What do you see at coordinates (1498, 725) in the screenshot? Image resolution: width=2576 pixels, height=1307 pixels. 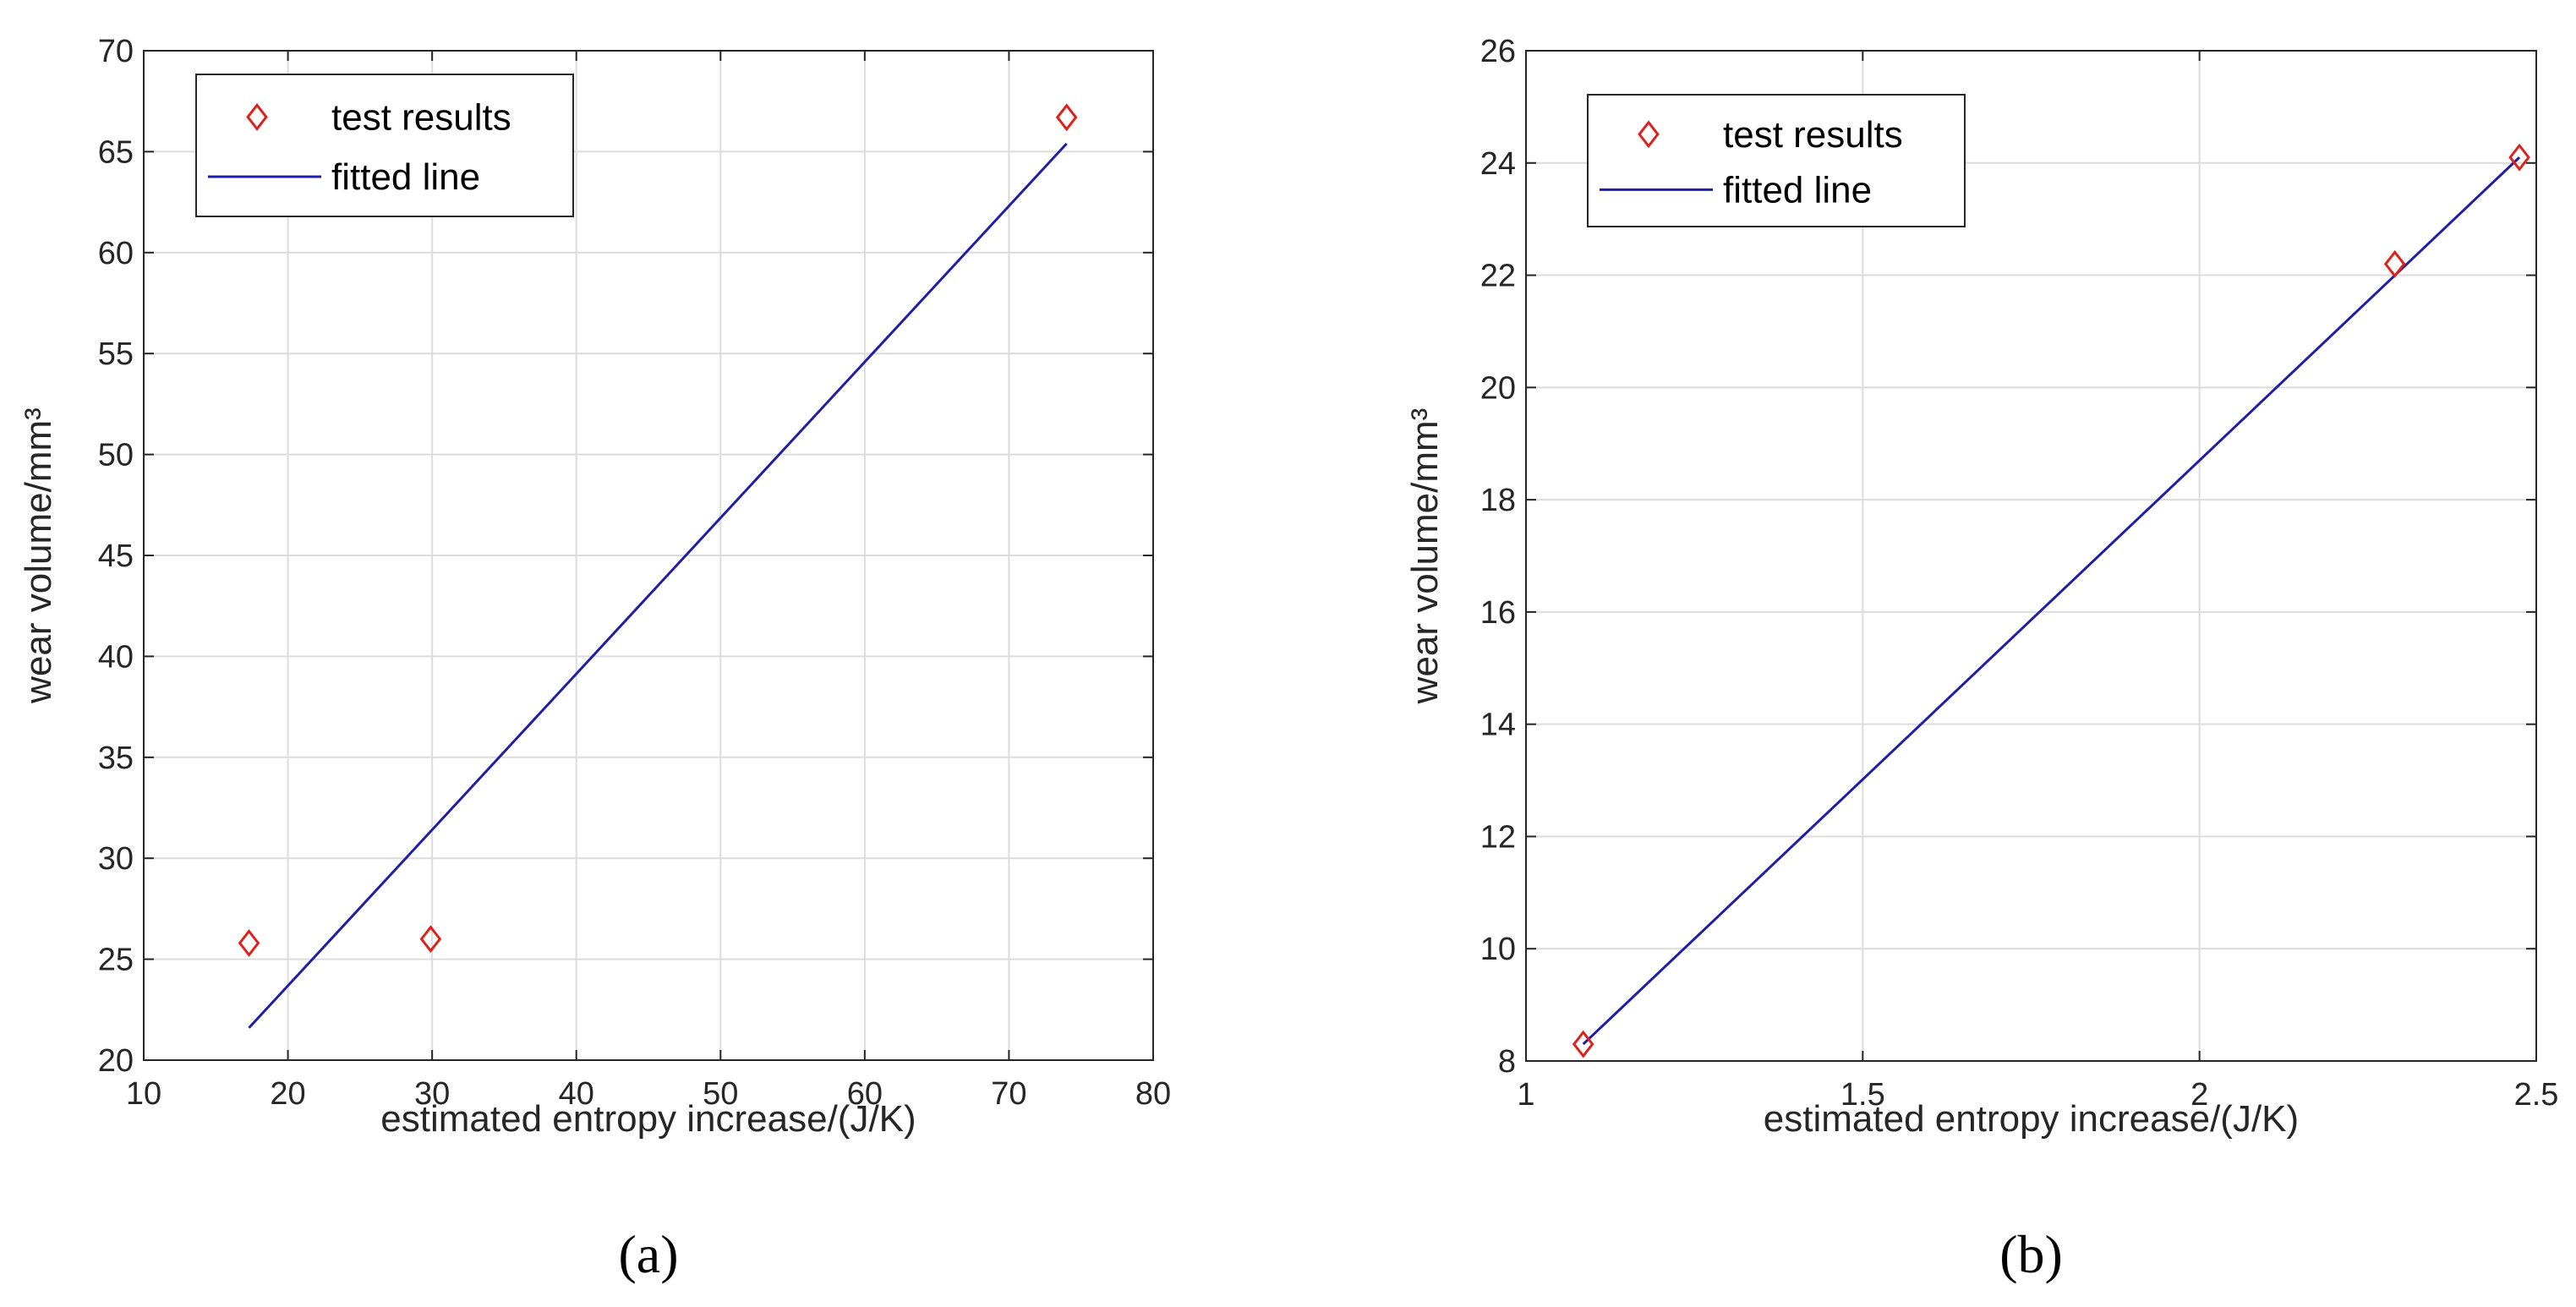 I see `y-tick-label: 14` at bounding box center [1498, 725].